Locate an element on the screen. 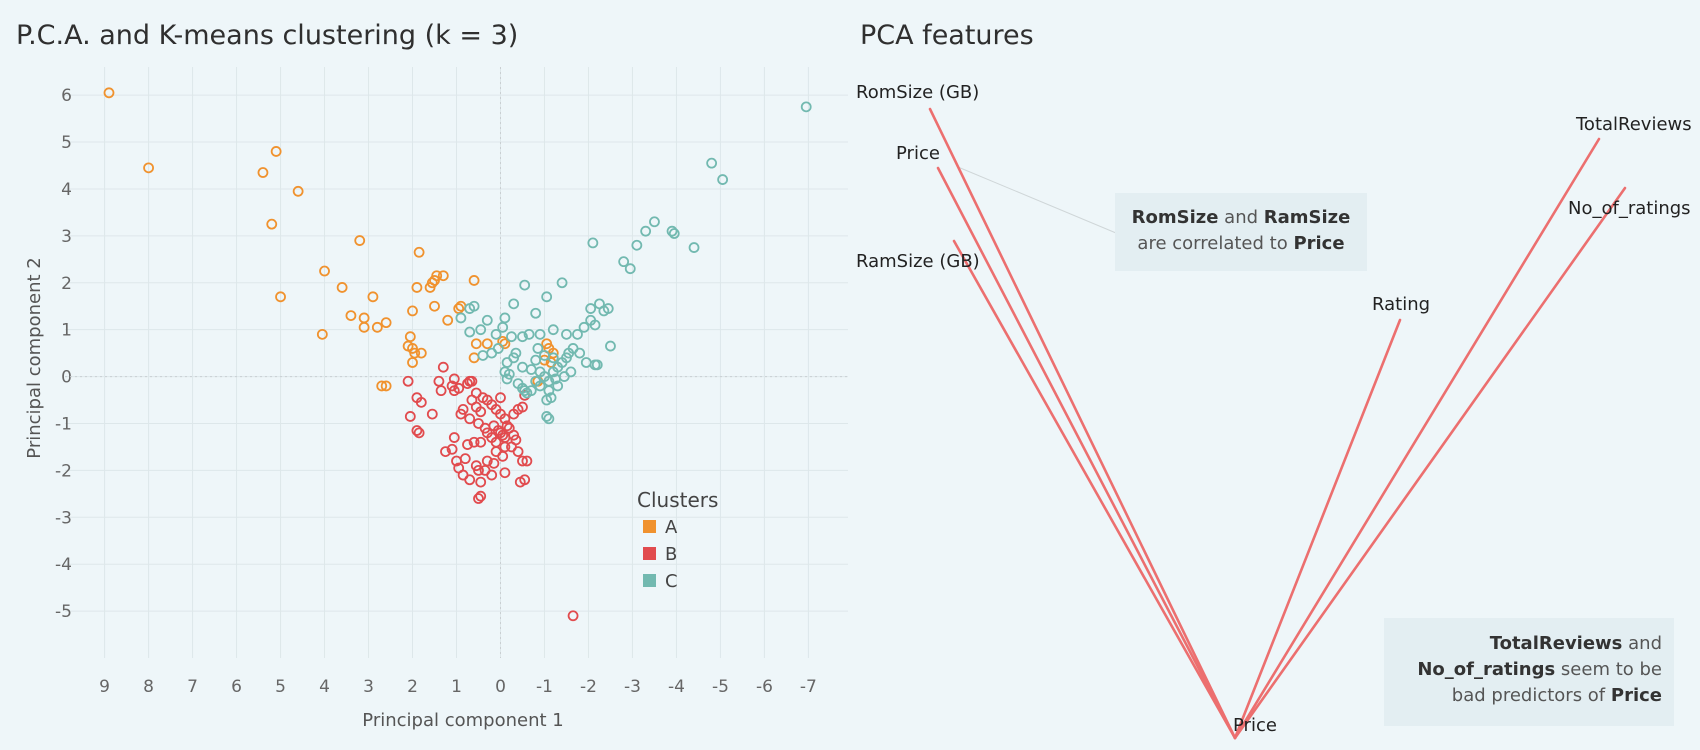 This screenshot has width=1700, height=750. legend-label-a: A is located at coordinates (671, 527).